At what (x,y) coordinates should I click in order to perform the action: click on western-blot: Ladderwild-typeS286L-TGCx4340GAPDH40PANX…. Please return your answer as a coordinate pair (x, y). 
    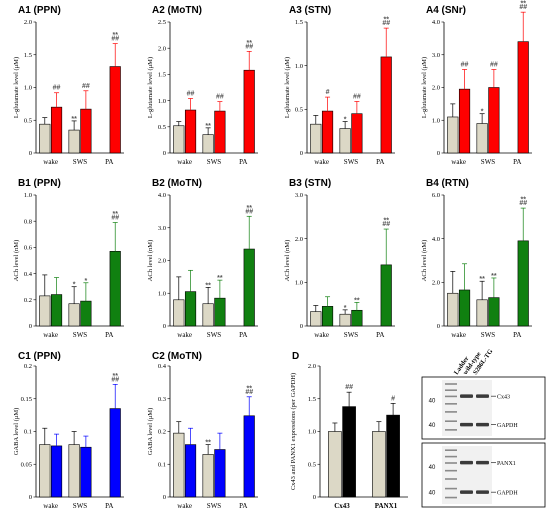
    Looking at the image, I should click on (483, 428).